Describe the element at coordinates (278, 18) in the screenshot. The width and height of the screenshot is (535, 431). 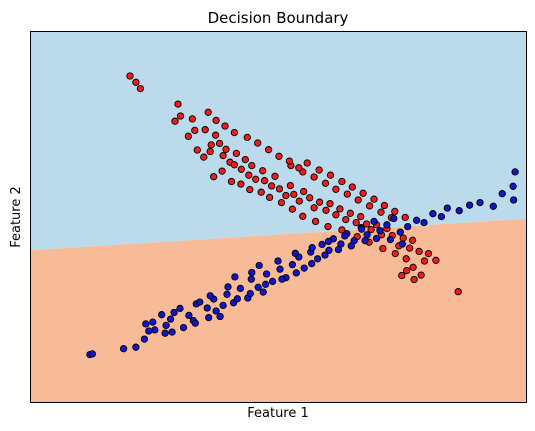
I see `chart-title: Decision Boundary` at that location.